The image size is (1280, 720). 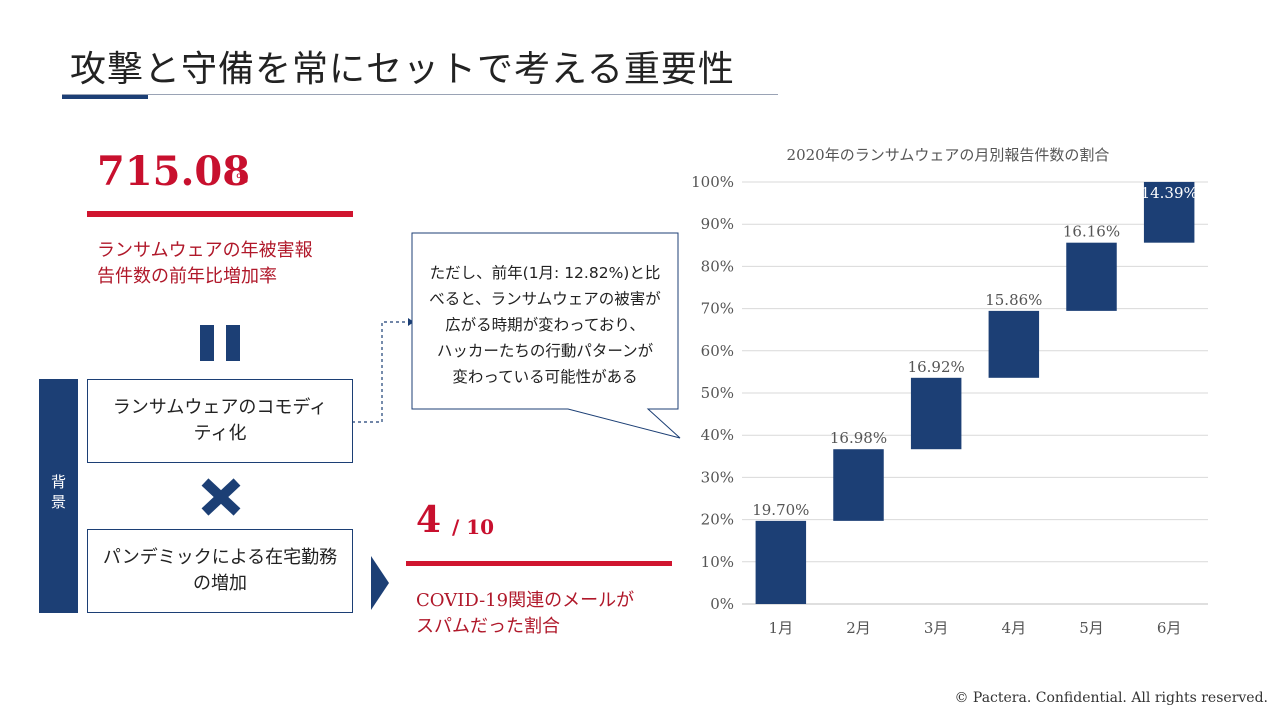 I want to click on value-label: 15.86%, so click(x=1013, y=300).